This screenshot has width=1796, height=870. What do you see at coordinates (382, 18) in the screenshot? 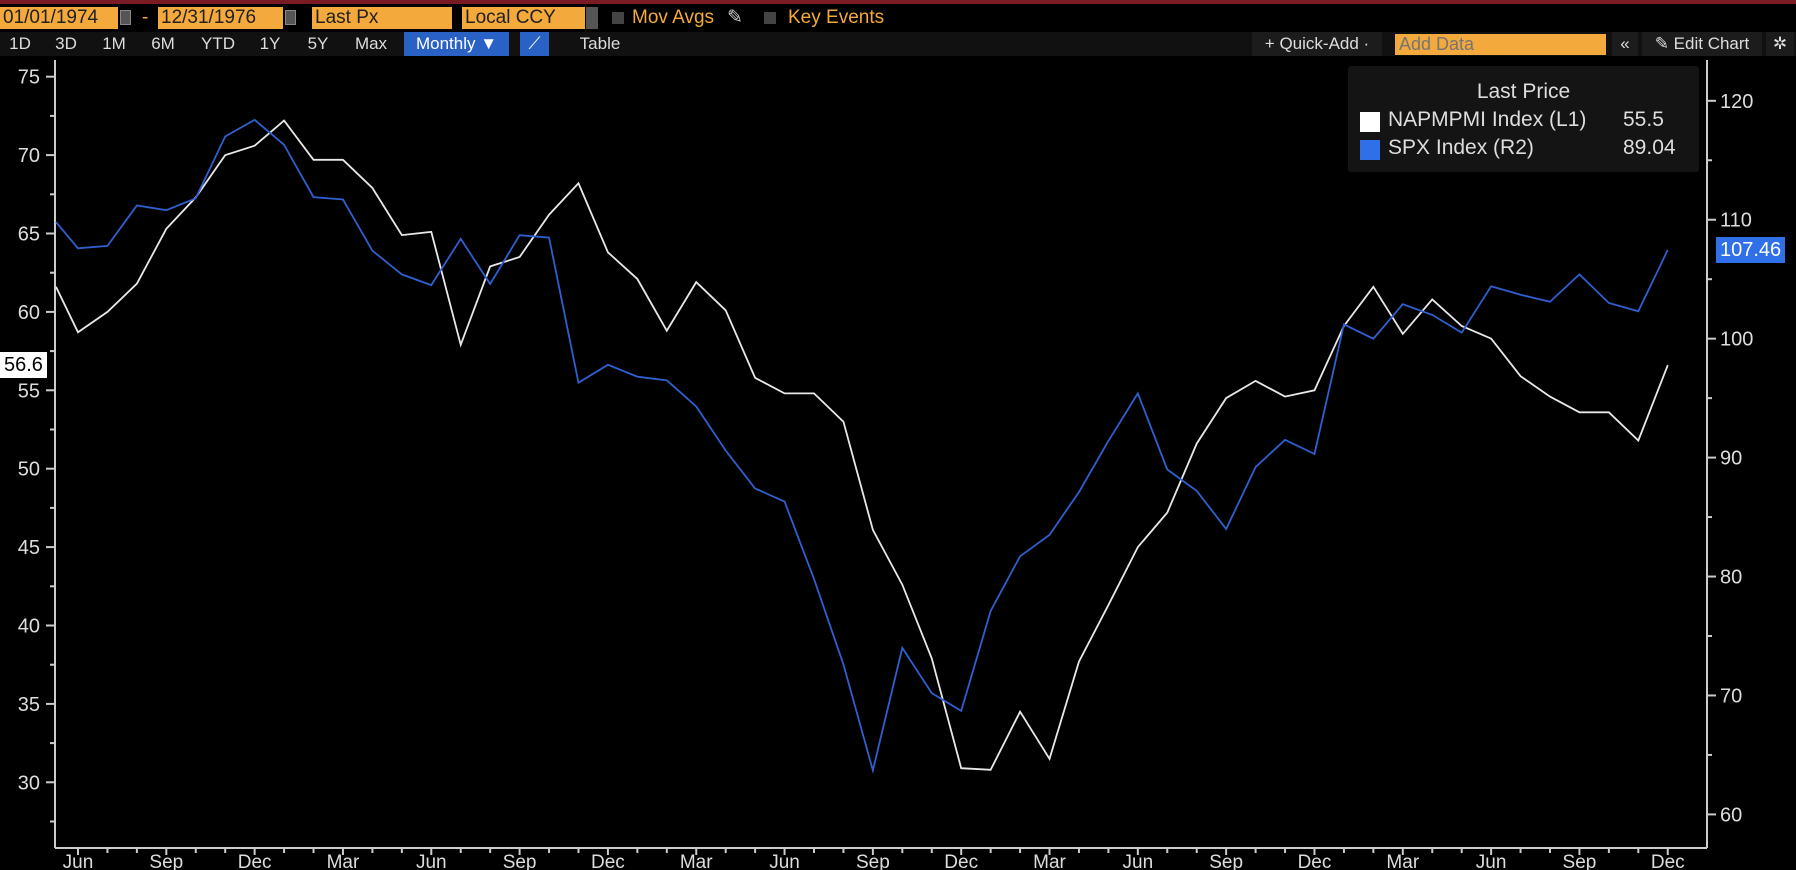
I see `price-field-select: Last Px` at bounding box center [382, 18].